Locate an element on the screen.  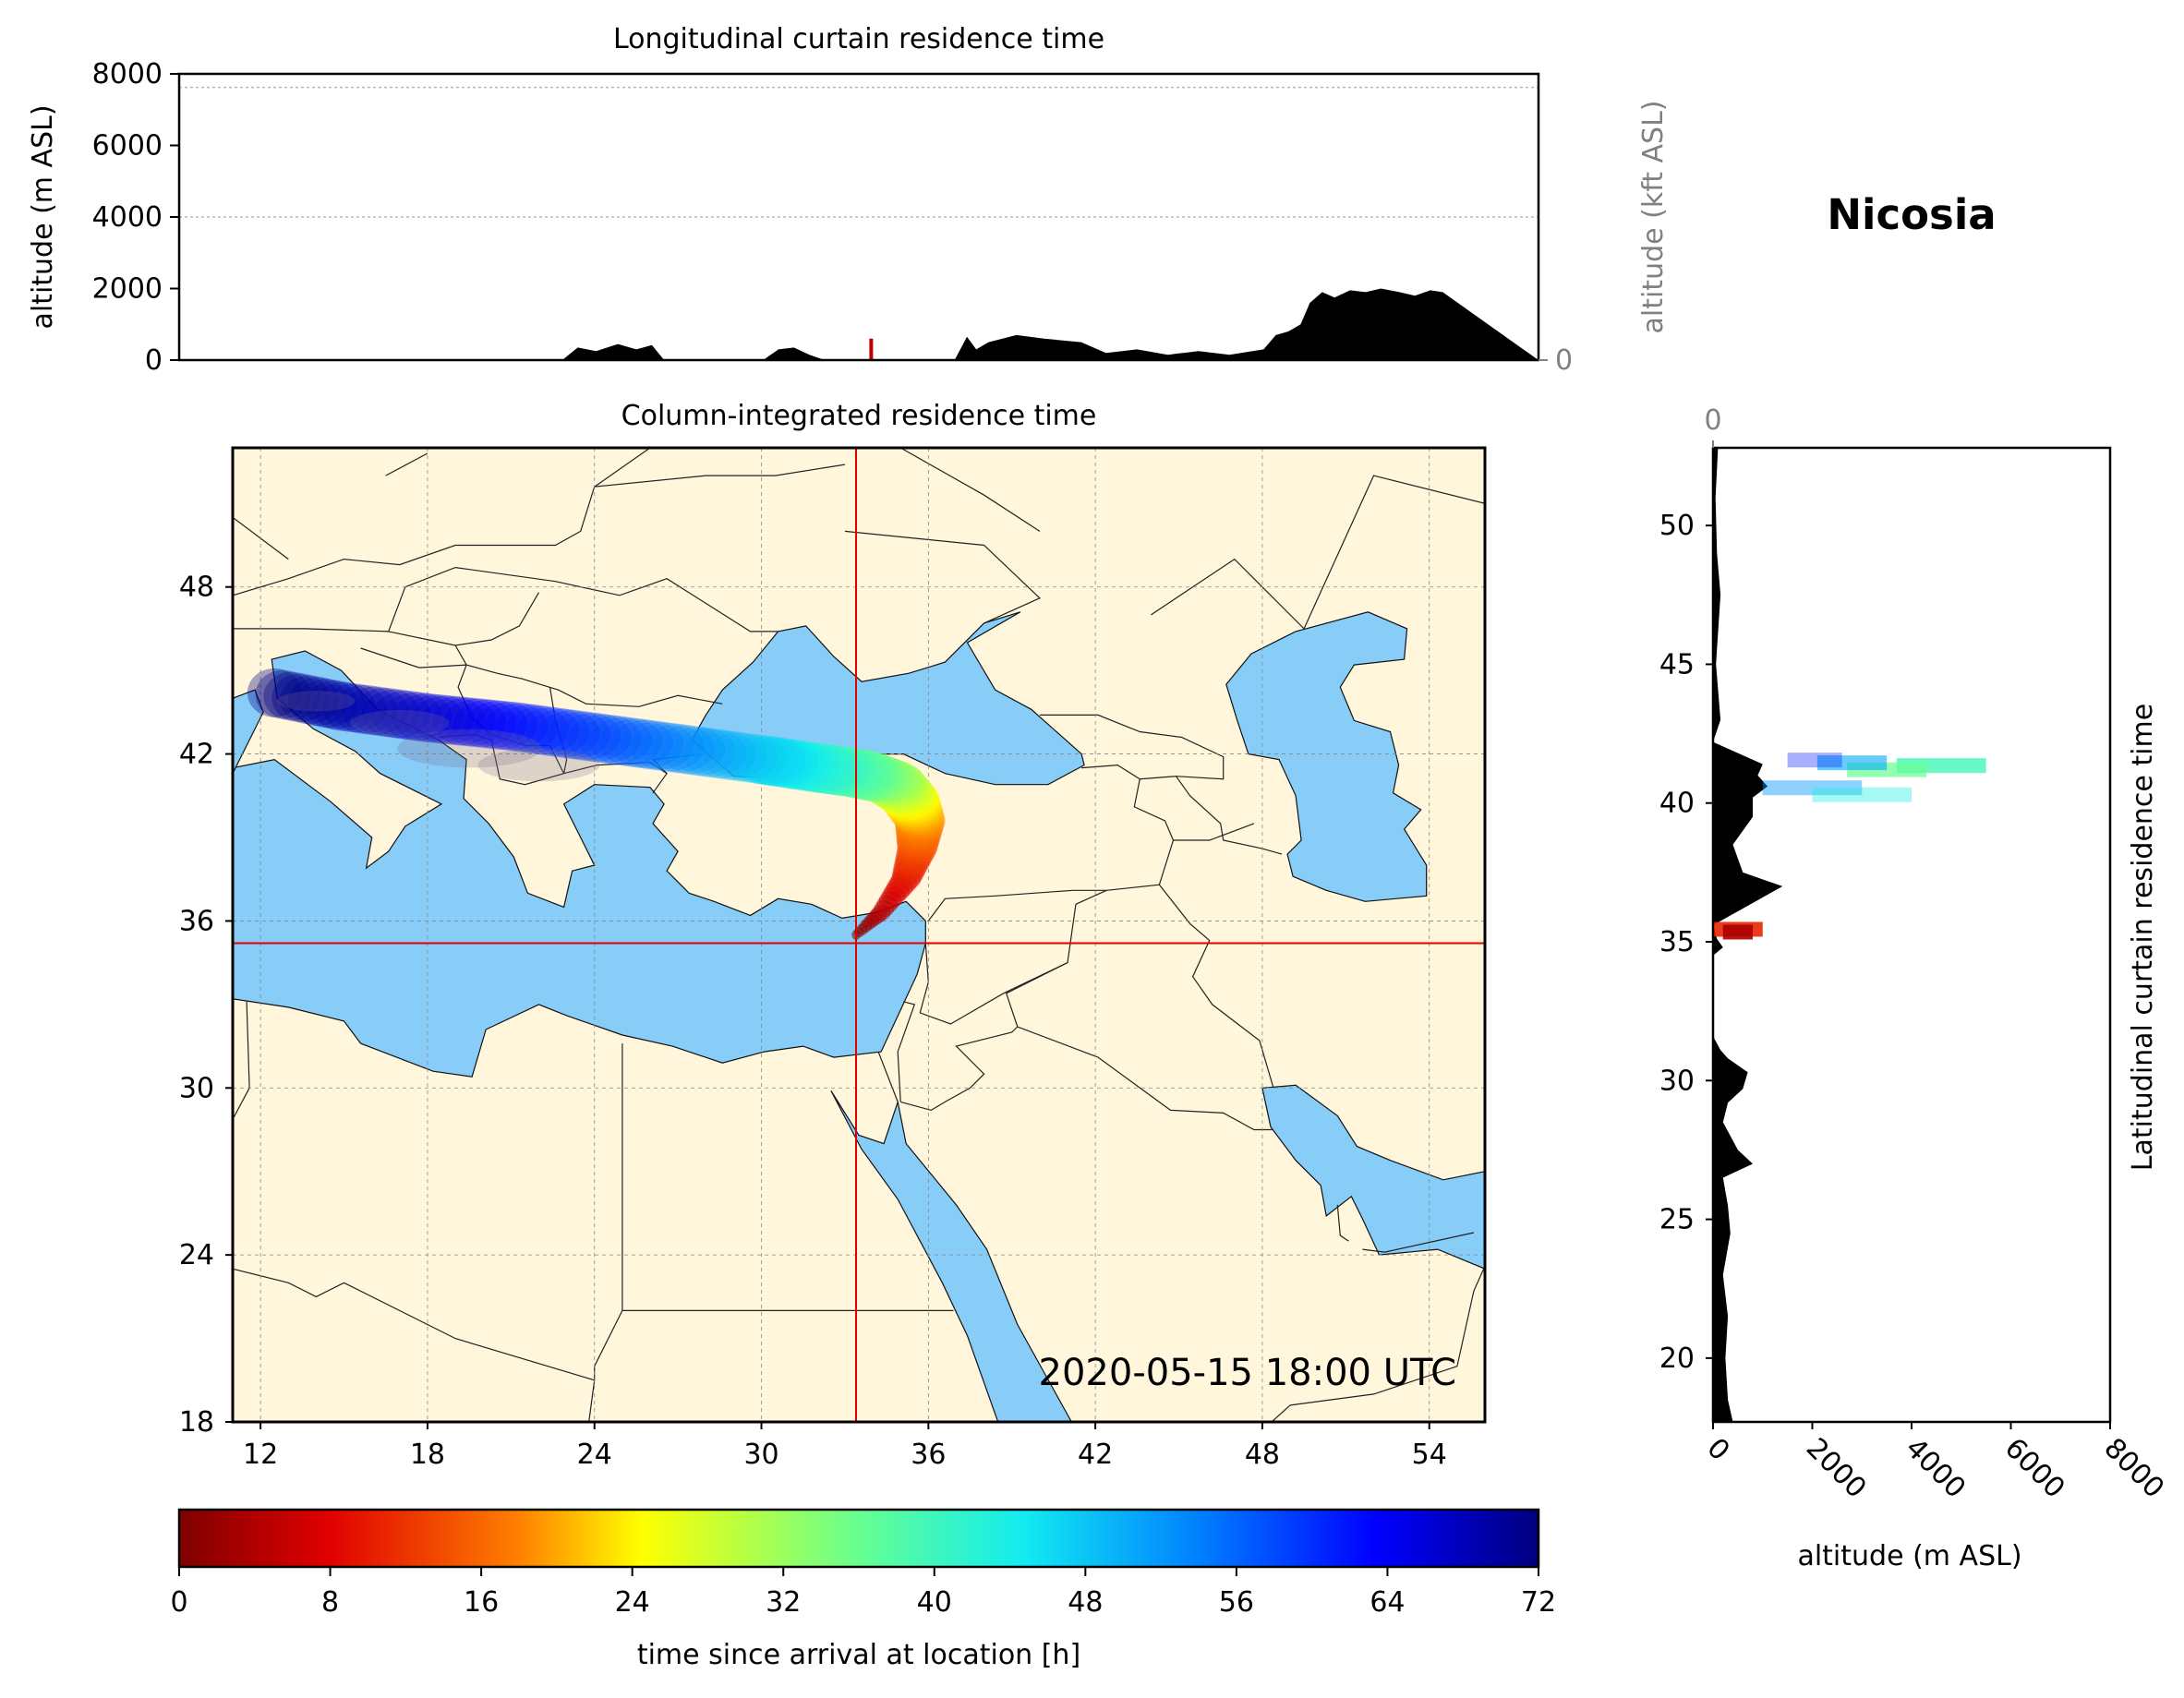
side-y-ticks: 20 25 30 35 40 45 50 is located at coordinates (1686, 942).